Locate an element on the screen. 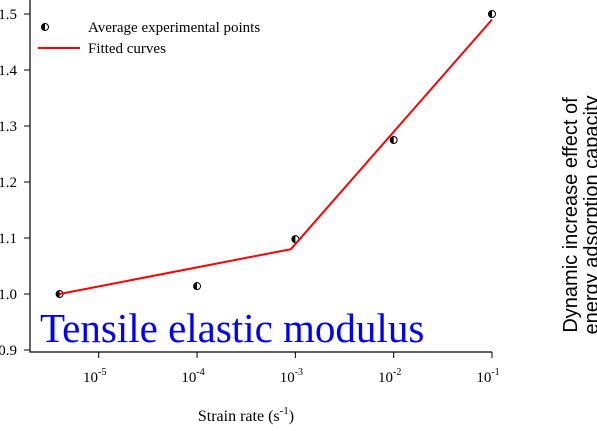  side-label-line: Dynamic increase effect of is located at coordinates (571, 215).